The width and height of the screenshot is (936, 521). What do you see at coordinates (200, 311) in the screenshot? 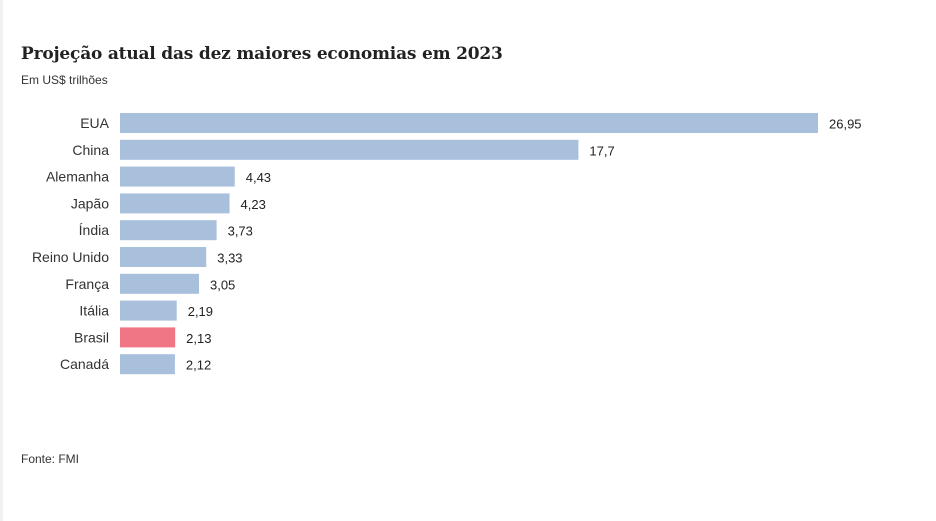
I see `value-label-italia: 2,19` at bounding box center [200, 311].